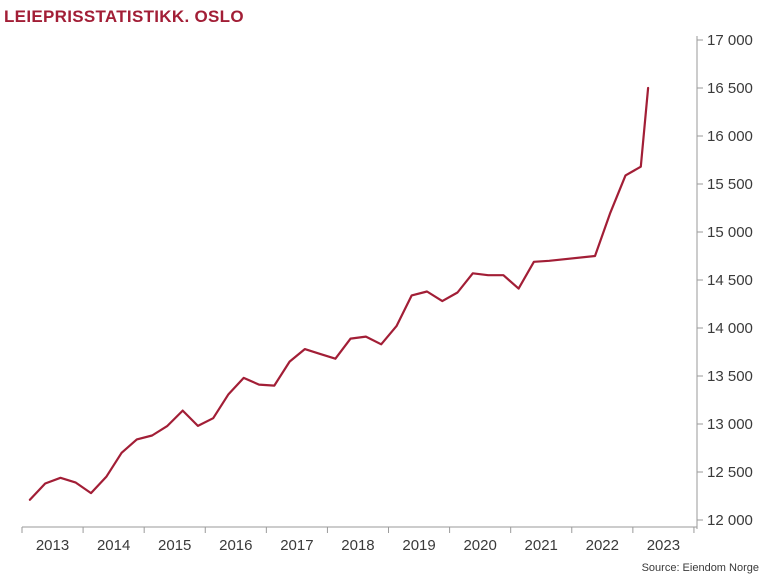  What do you see at coordinates (730, 424) in the screenshot?
I see `y-tick-label: 13 000` at bounding box center [730, 424].